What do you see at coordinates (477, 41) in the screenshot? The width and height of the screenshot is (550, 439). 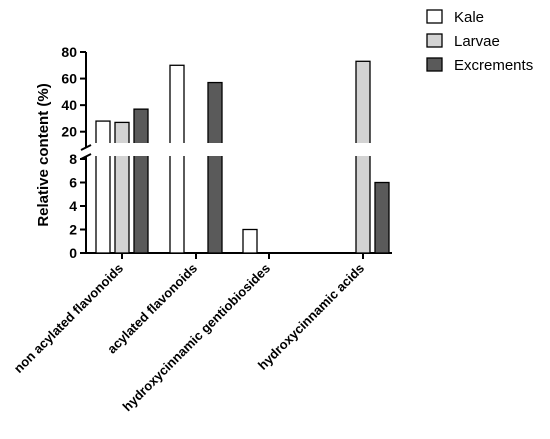 I see `legend-label: Larvae` at bounding box center [477, 41].